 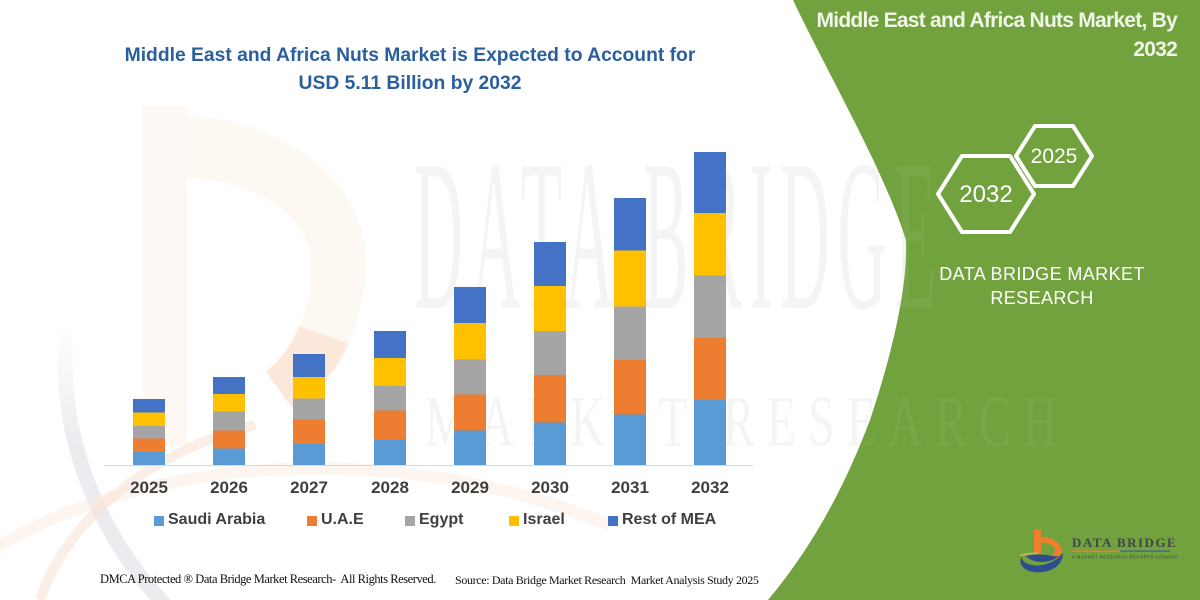 I want to click on svg-text:A MARKET RESEARCH REPORTS COMP: A MARKET RESEARCH REPORTS COMPANY, so click(x=1125, y=557).